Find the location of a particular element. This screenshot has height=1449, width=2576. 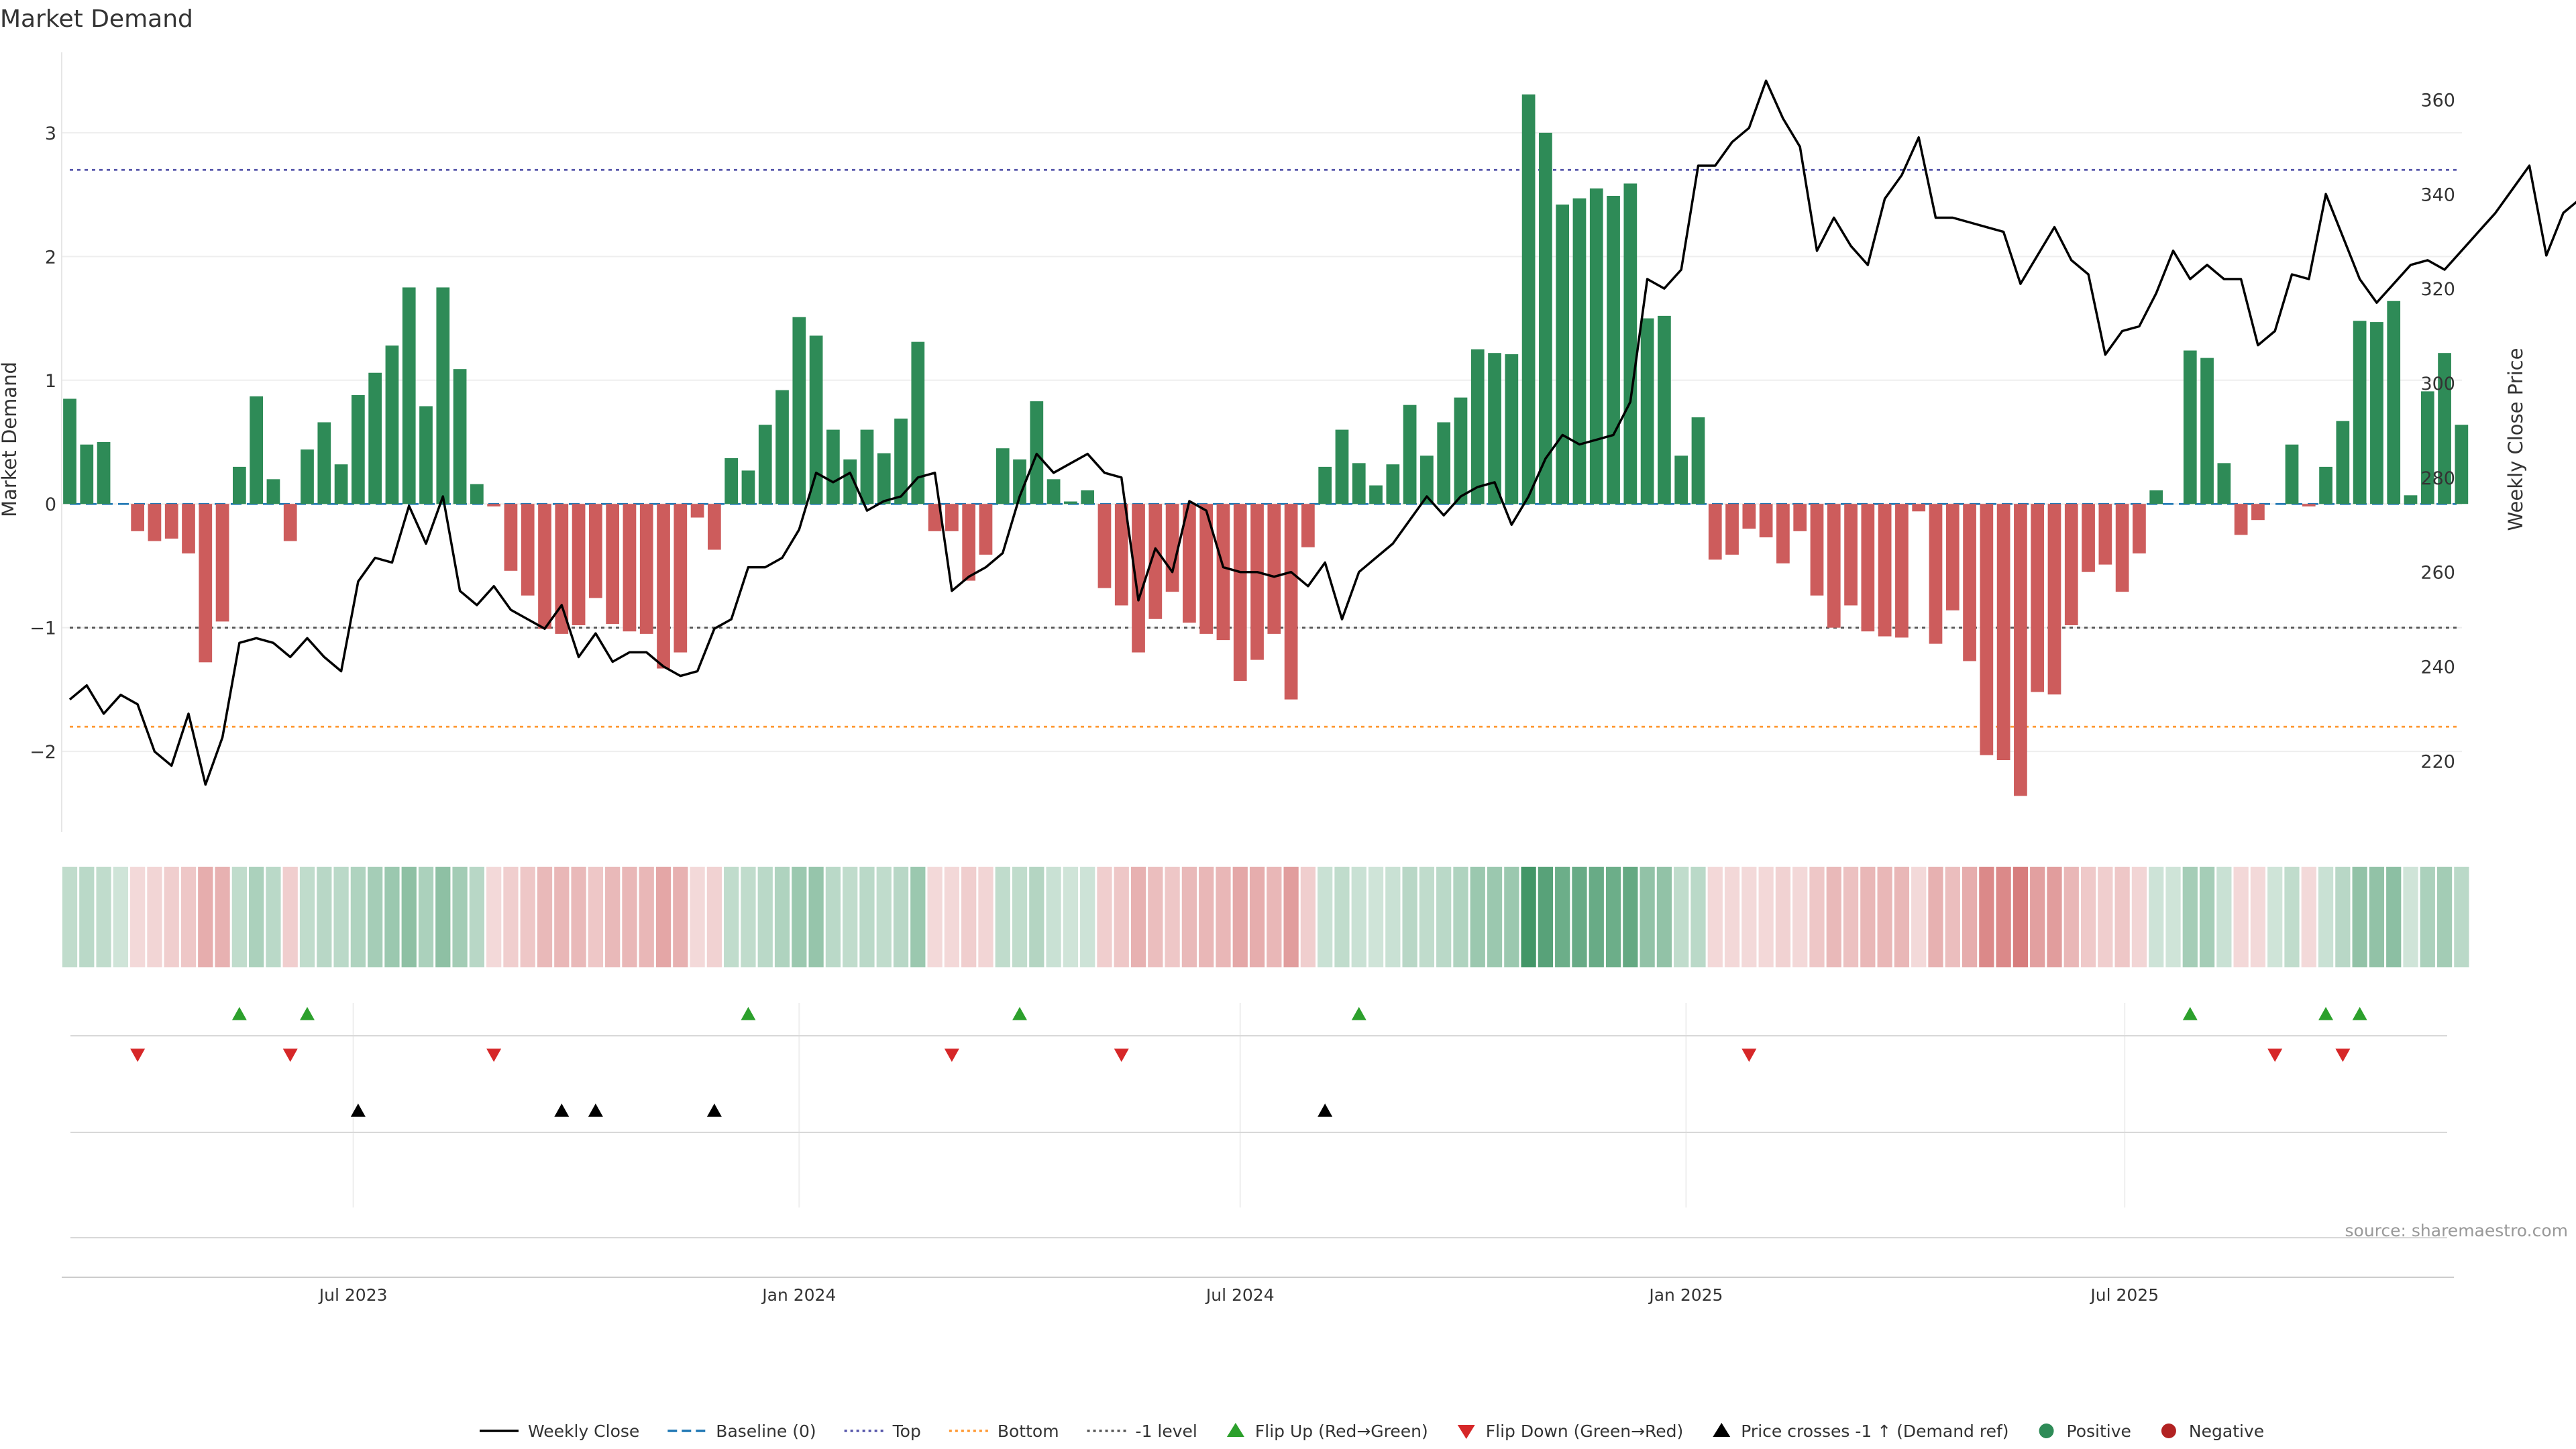

y2-axis-label: Weekly Close Price is located at coordinates (2515, 439).